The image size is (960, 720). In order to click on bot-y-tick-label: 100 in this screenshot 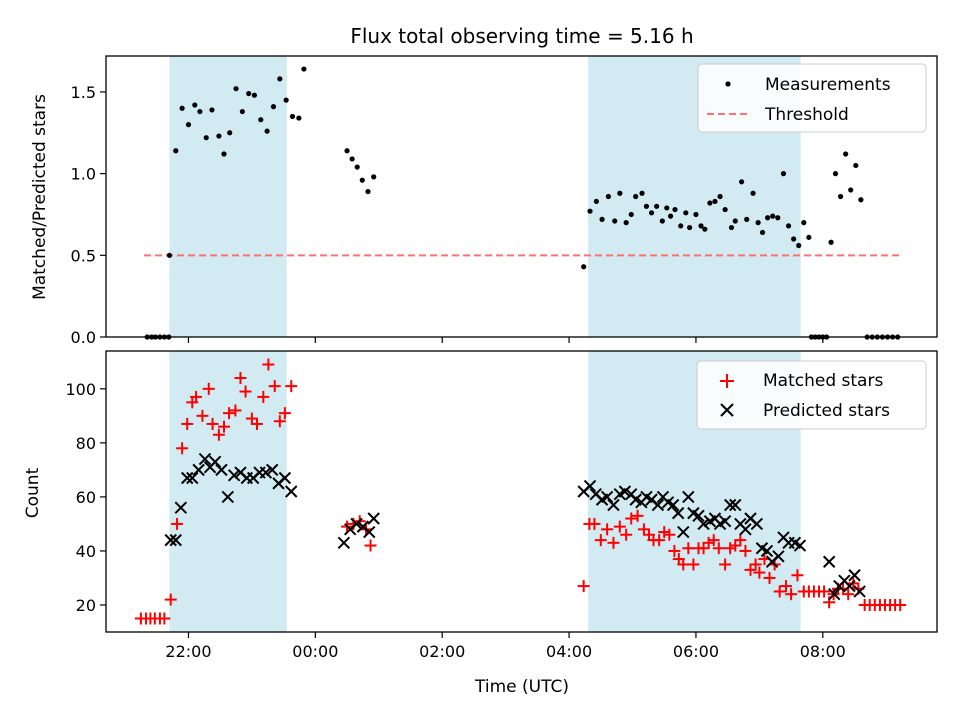, I will do `click(80, 389)`.